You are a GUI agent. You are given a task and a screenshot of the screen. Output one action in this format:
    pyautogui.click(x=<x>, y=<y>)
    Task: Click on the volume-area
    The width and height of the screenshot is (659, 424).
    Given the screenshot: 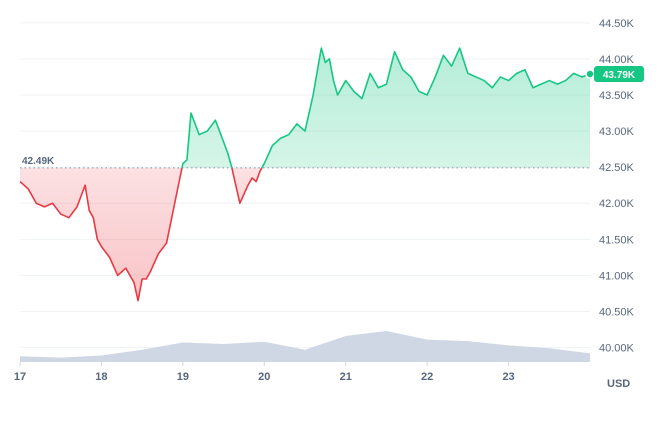 What is the action you would take?
    pyautogui.click(x=305, y=346)
    